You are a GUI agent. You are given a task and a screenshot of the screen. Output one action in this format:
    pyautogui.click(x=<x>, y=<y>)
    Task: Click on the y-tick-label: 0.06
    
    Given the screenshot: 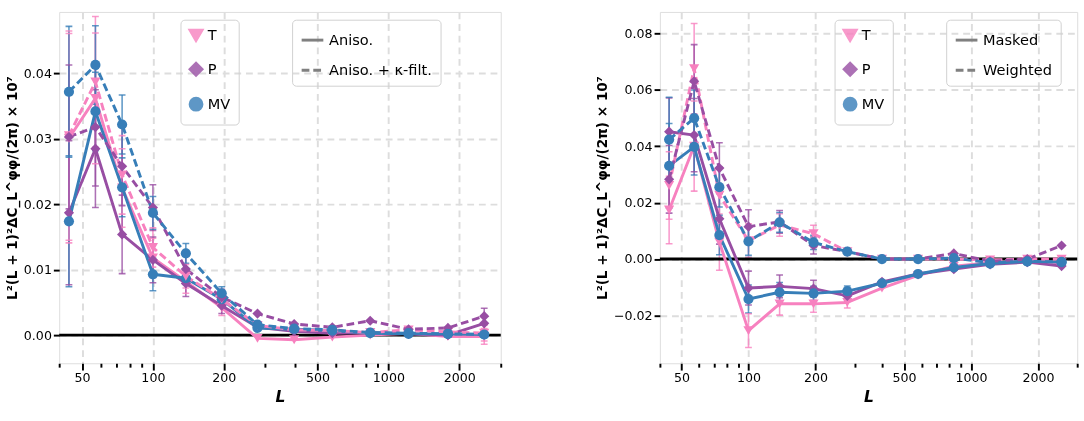 What is the action you would take?
    pyautogui.click(x=638, y=90)
    